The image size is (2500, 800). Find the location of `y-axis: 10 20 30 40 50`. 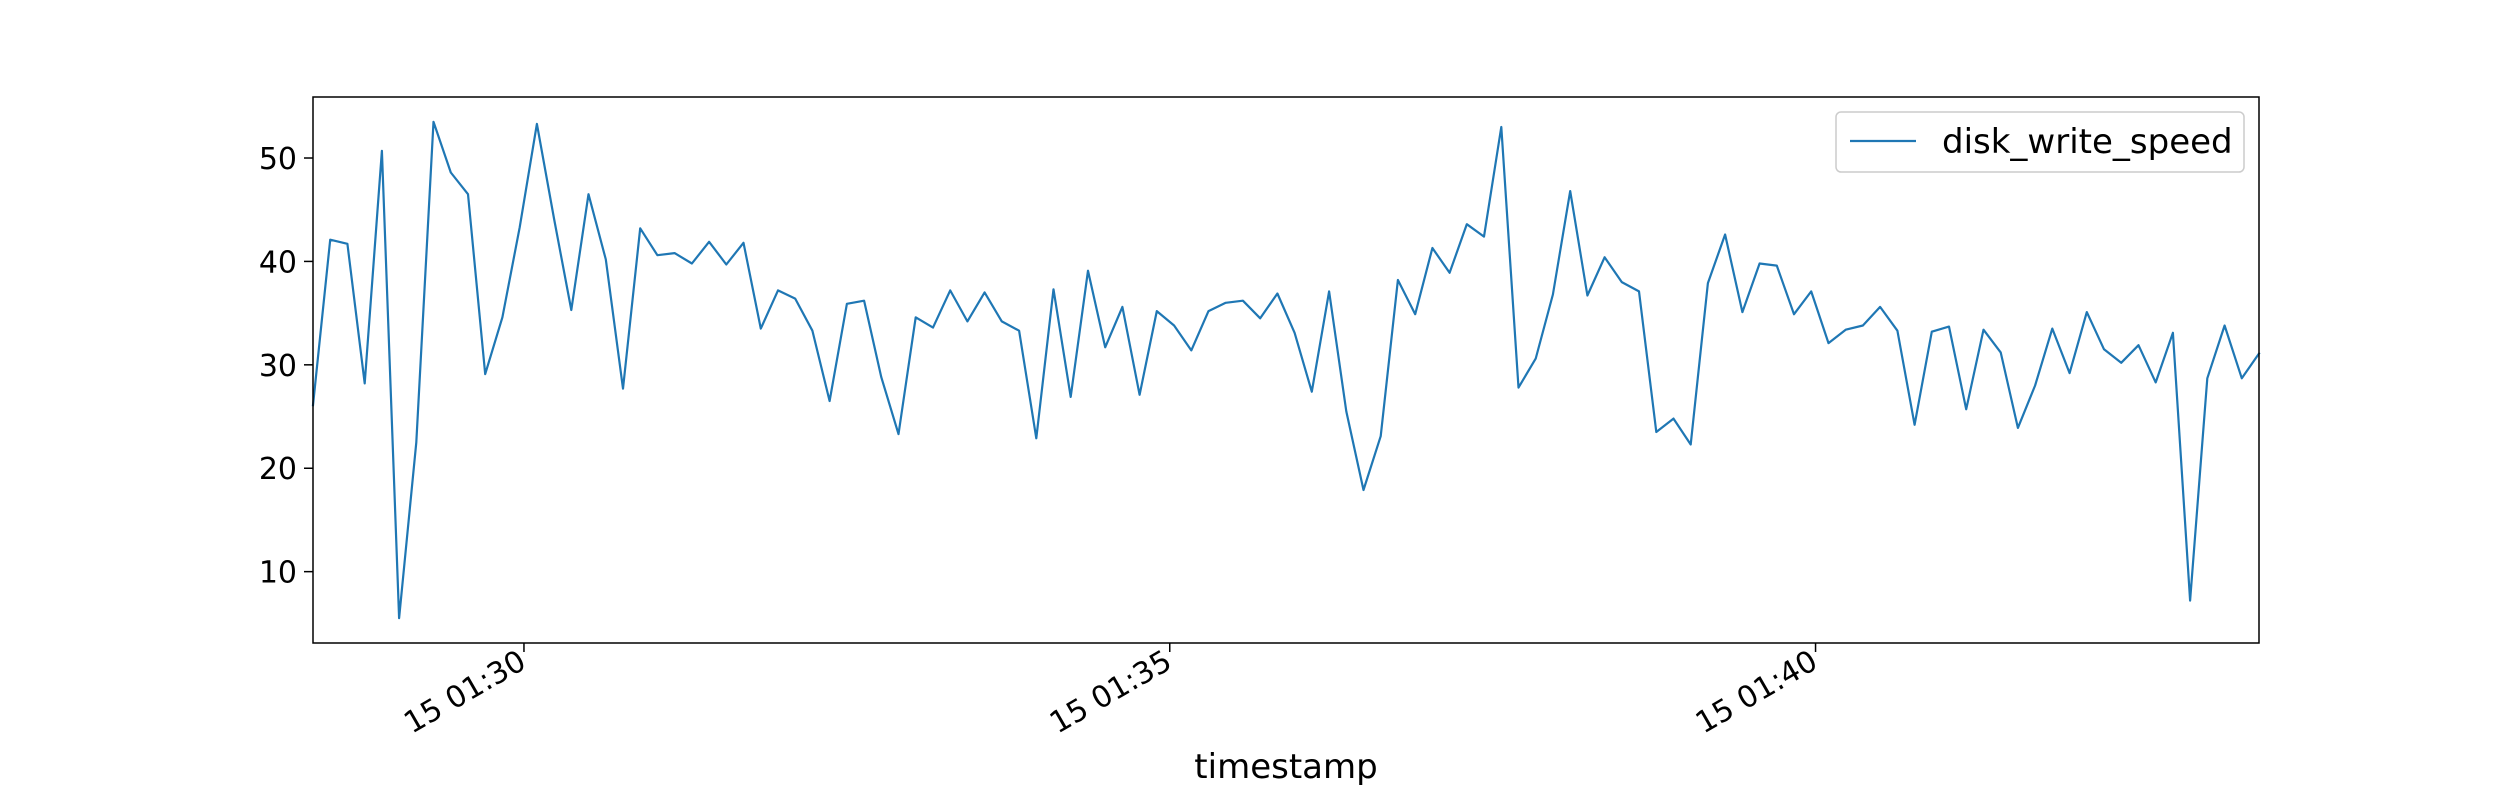

y-axis: 10 20 30 40 50 is located at coordinates (286, 366).